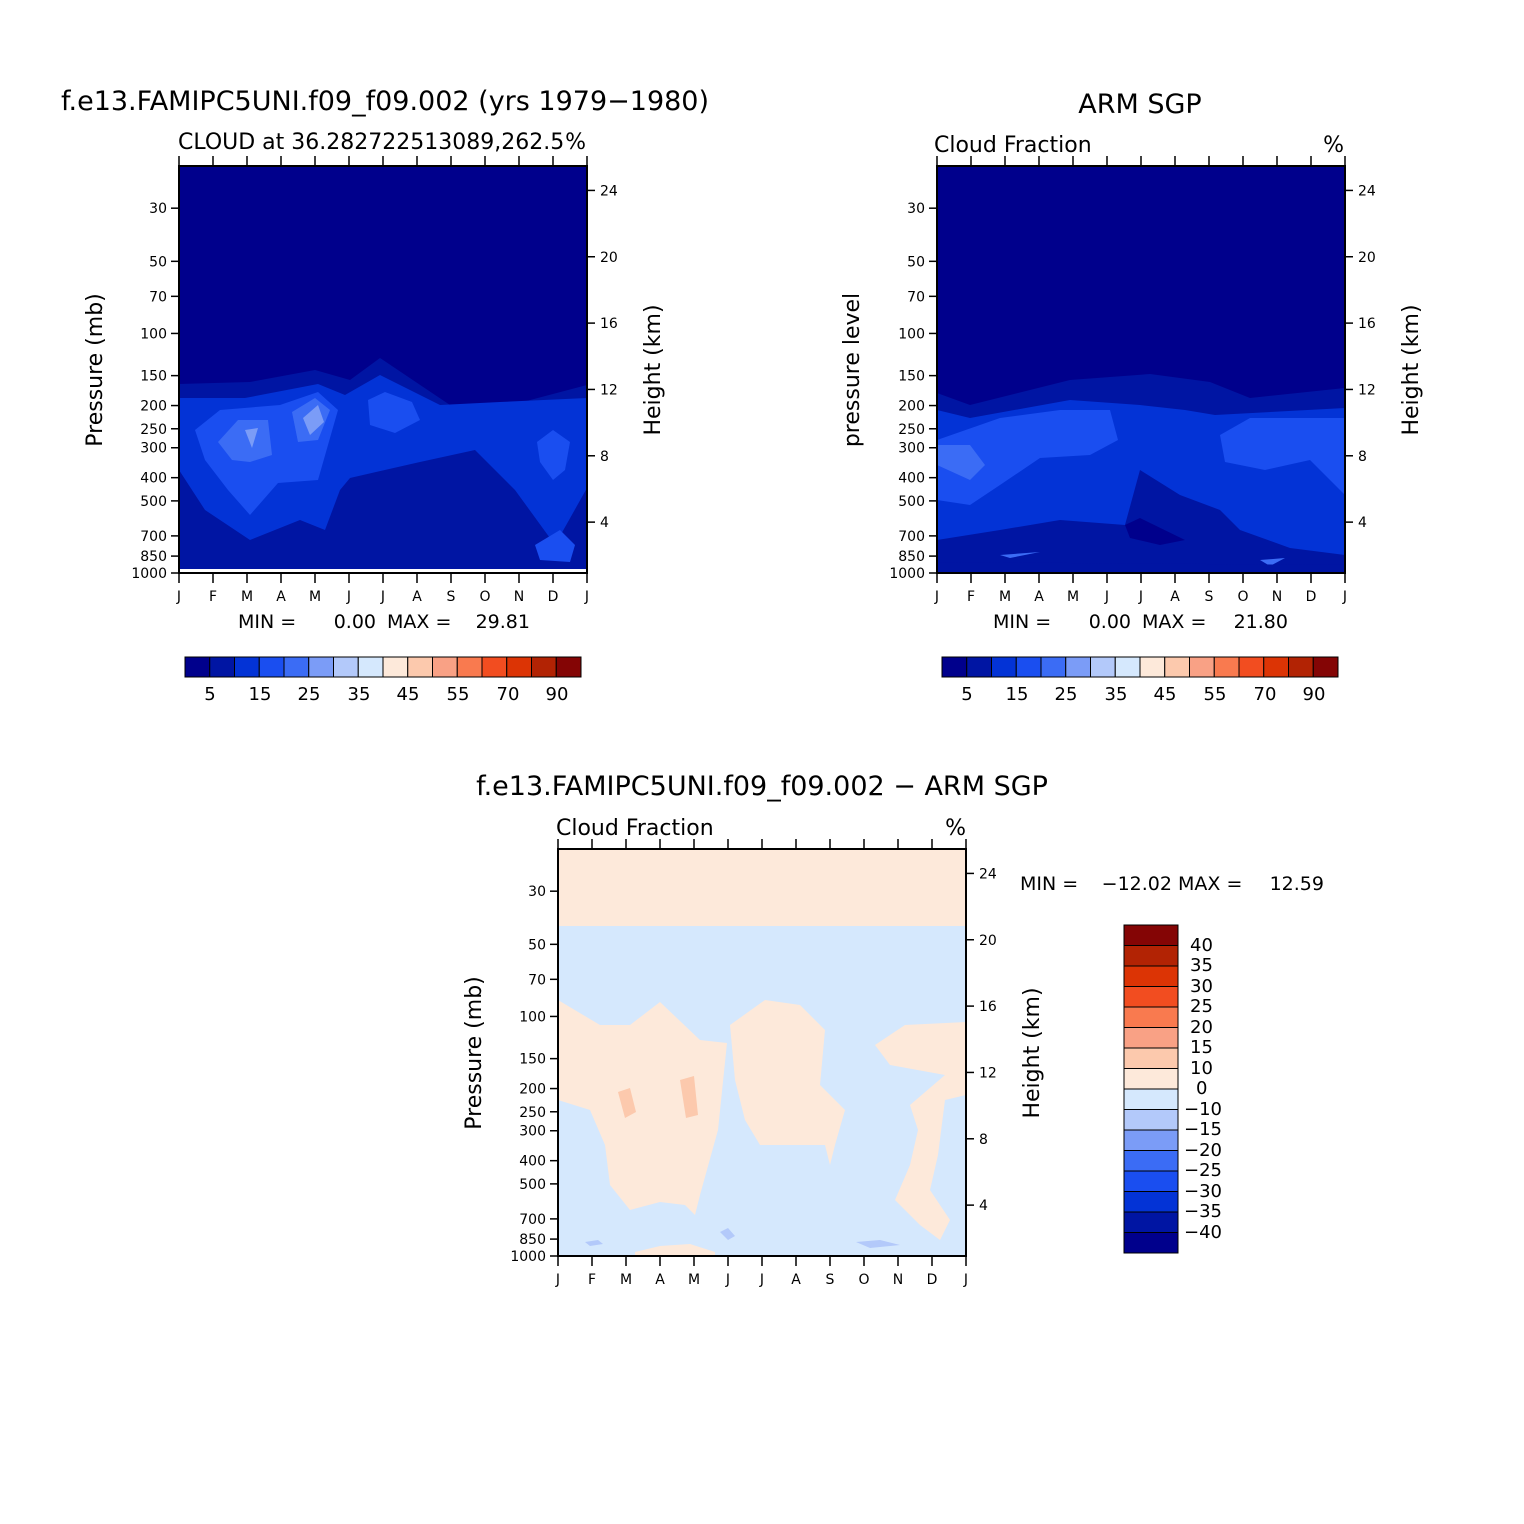 The image size is (1524, 1524). I want to click on model-contour-field, so click(383, 369).